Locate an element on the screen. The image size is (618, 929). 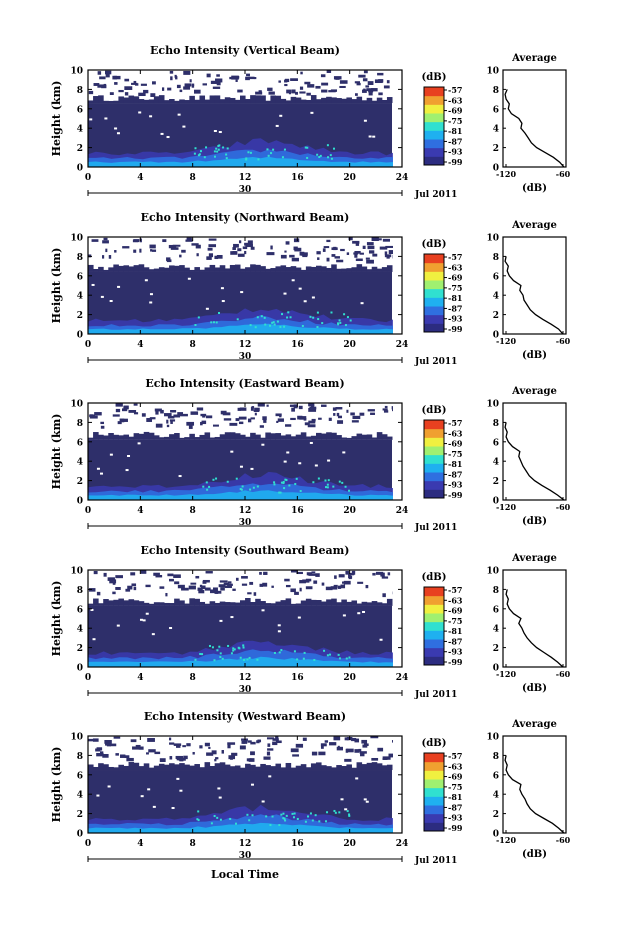
profile-y-tick-label: 10 is located at coordinates (492, 738).